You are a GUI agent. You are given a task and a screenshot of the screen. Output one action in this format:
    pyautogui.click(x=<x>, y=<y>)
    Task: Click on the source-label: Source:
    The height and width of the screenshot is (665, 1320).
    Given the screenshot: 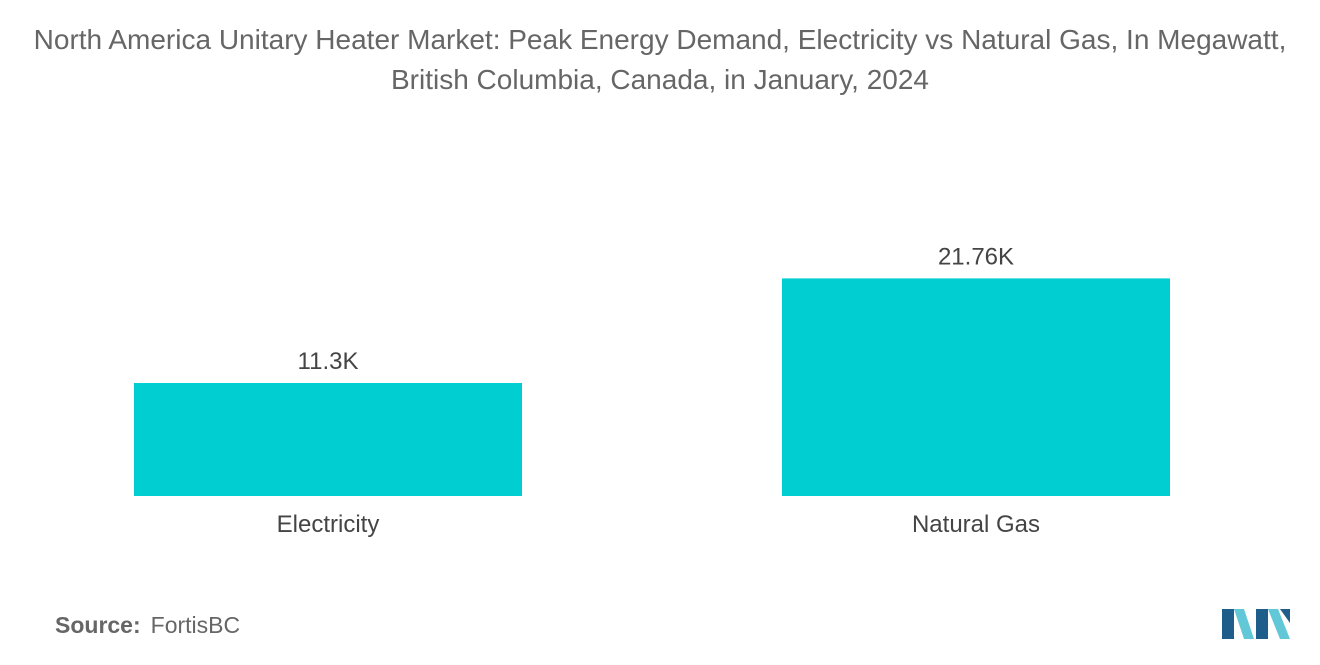 What is the action you would take?
    pyautogui.click(x=98, y=625)
    